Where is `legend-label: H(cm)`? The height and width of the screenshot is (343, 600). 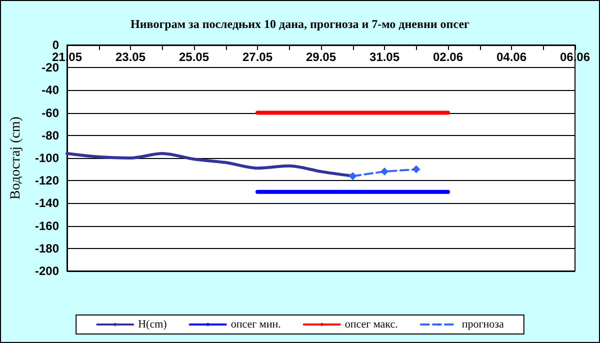
legend-label: H(cm) is located at coordinates (153, 324).